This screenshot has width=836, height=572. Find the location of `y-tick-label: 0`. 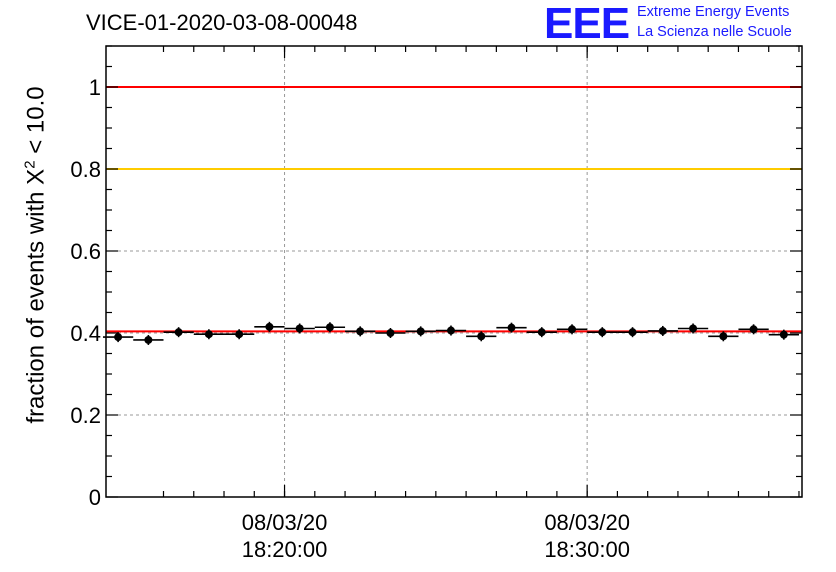

y-tick-label: 0 is located at coordinates (95, 497).